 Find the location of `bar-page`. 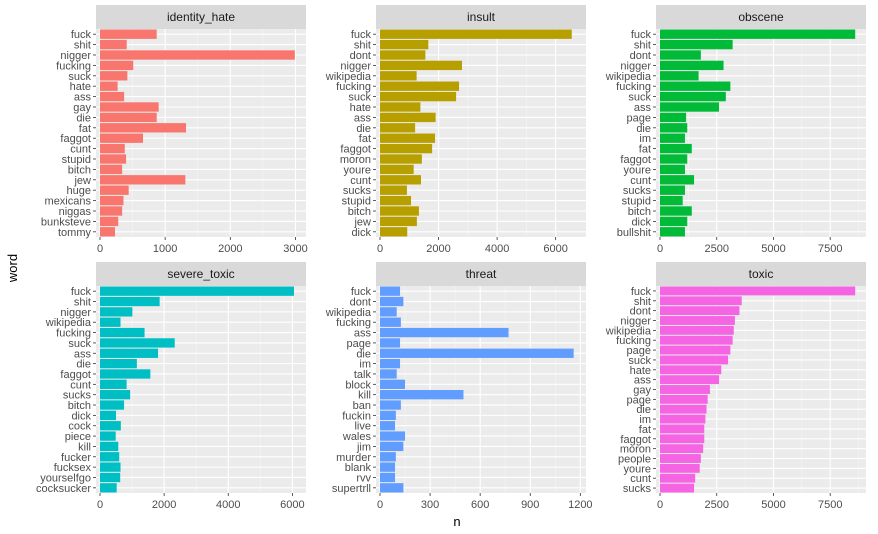

bar-page is located at coordinates (390, 343).